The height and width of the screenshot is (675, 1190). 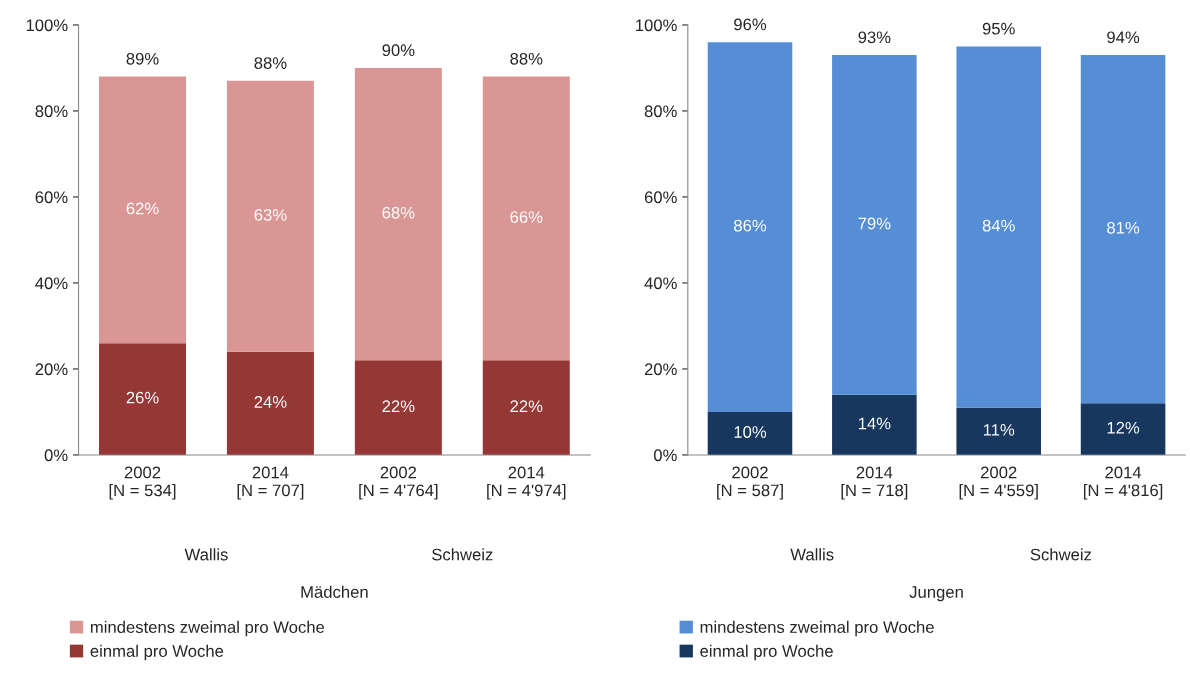 What do you see at coordinates (1123, 37) in the screenshot?
I see `total-label: 94%` at bounding box center [1123, 37].